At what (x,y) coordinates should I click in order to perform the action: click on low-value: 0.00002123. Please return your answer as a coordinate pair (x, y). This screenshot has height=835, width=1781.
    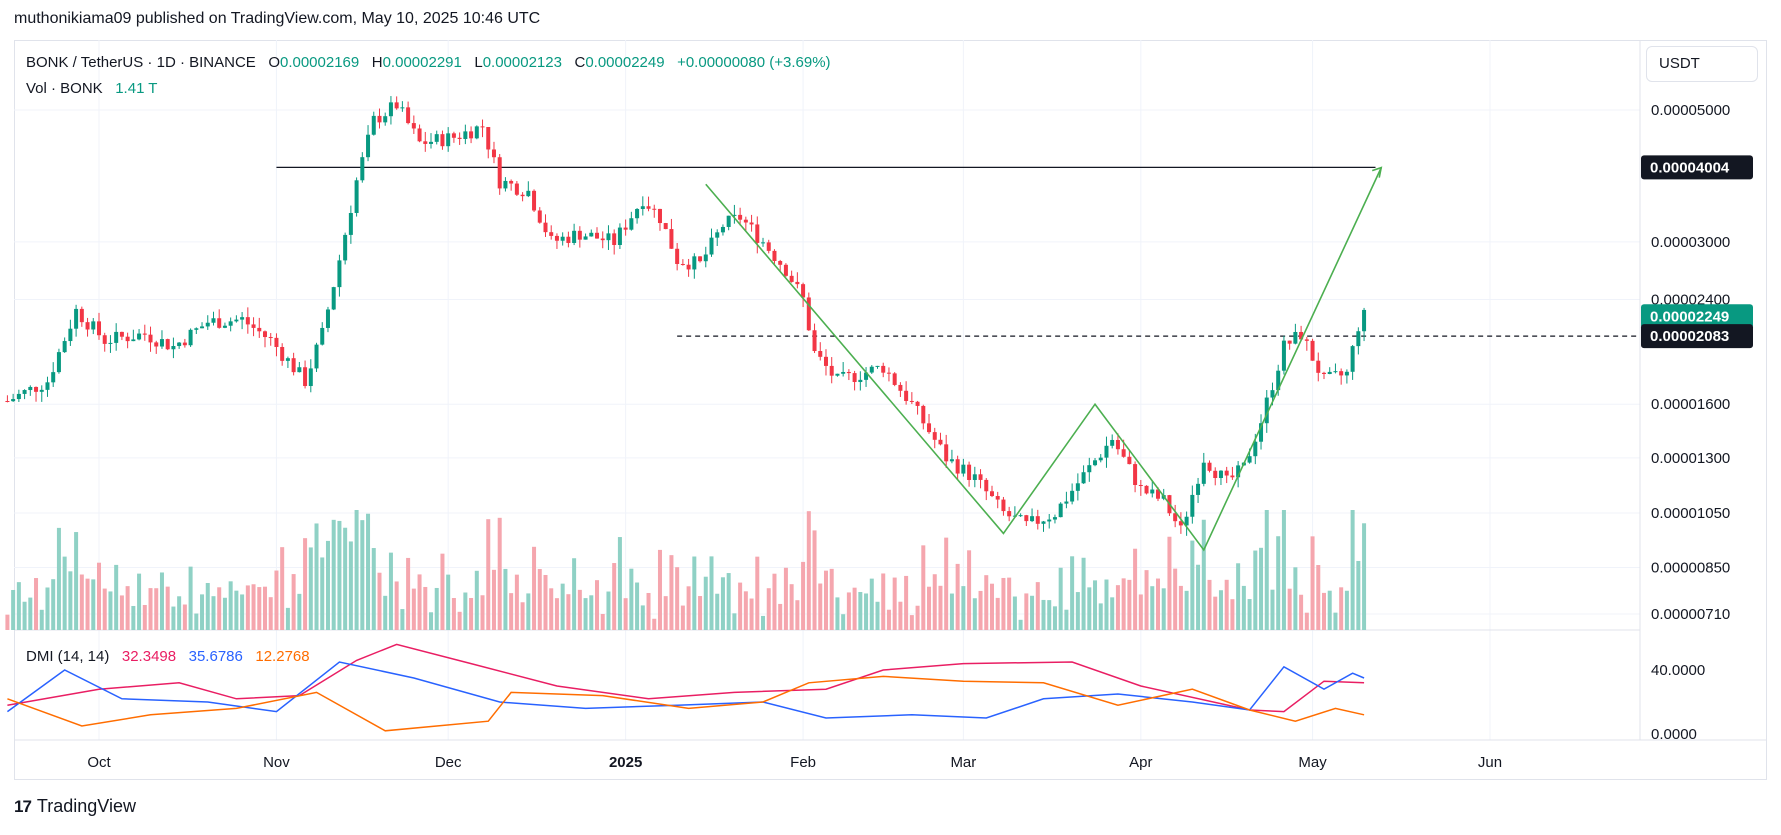
    Looking at the image, I should click on (522, 62).